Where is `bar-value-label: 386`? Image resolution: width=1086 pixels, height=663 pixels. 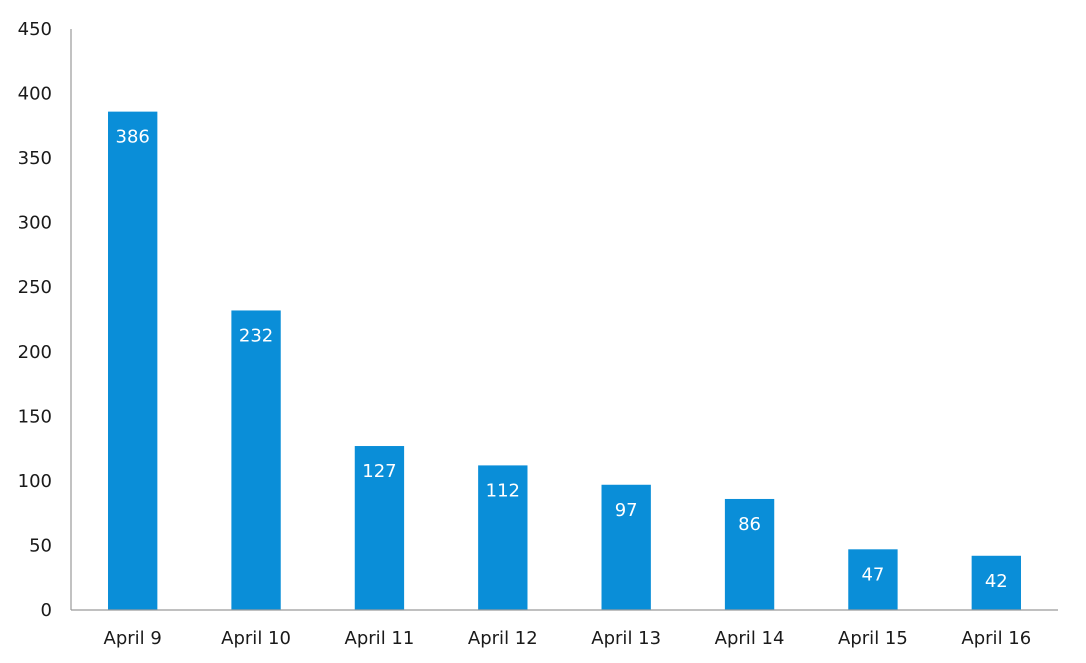 bar-value-label: 386 is located at coordinates (133, 137).